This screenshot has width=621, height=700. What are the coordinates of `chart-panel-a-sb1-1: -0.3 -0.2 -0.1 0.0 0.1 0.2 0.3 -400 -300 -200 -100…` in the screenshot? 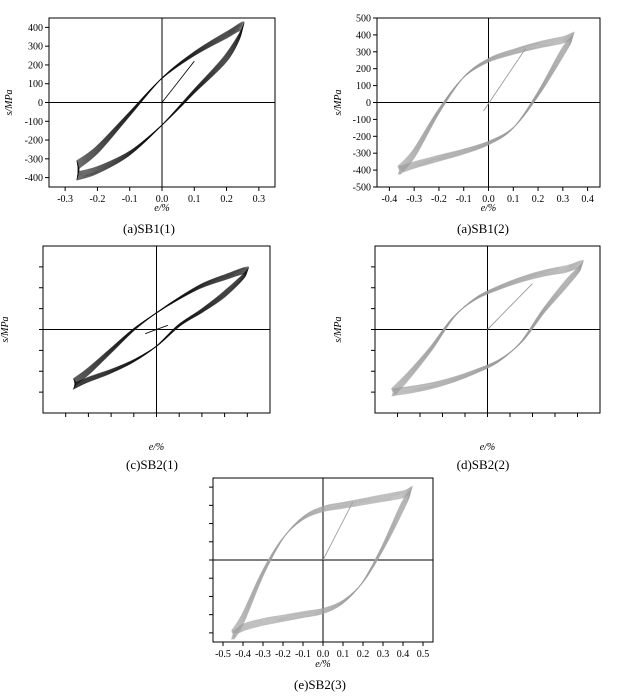 It's located at (140, 126).